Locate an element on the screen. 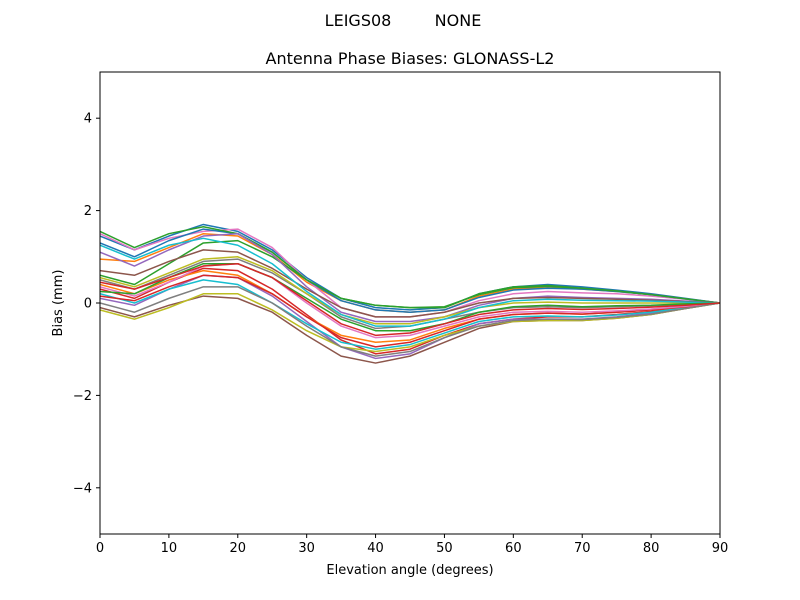 This screenshot has height=600, width=800. y-axis-label: Bias (mm) is located at coordinates (58, 303).